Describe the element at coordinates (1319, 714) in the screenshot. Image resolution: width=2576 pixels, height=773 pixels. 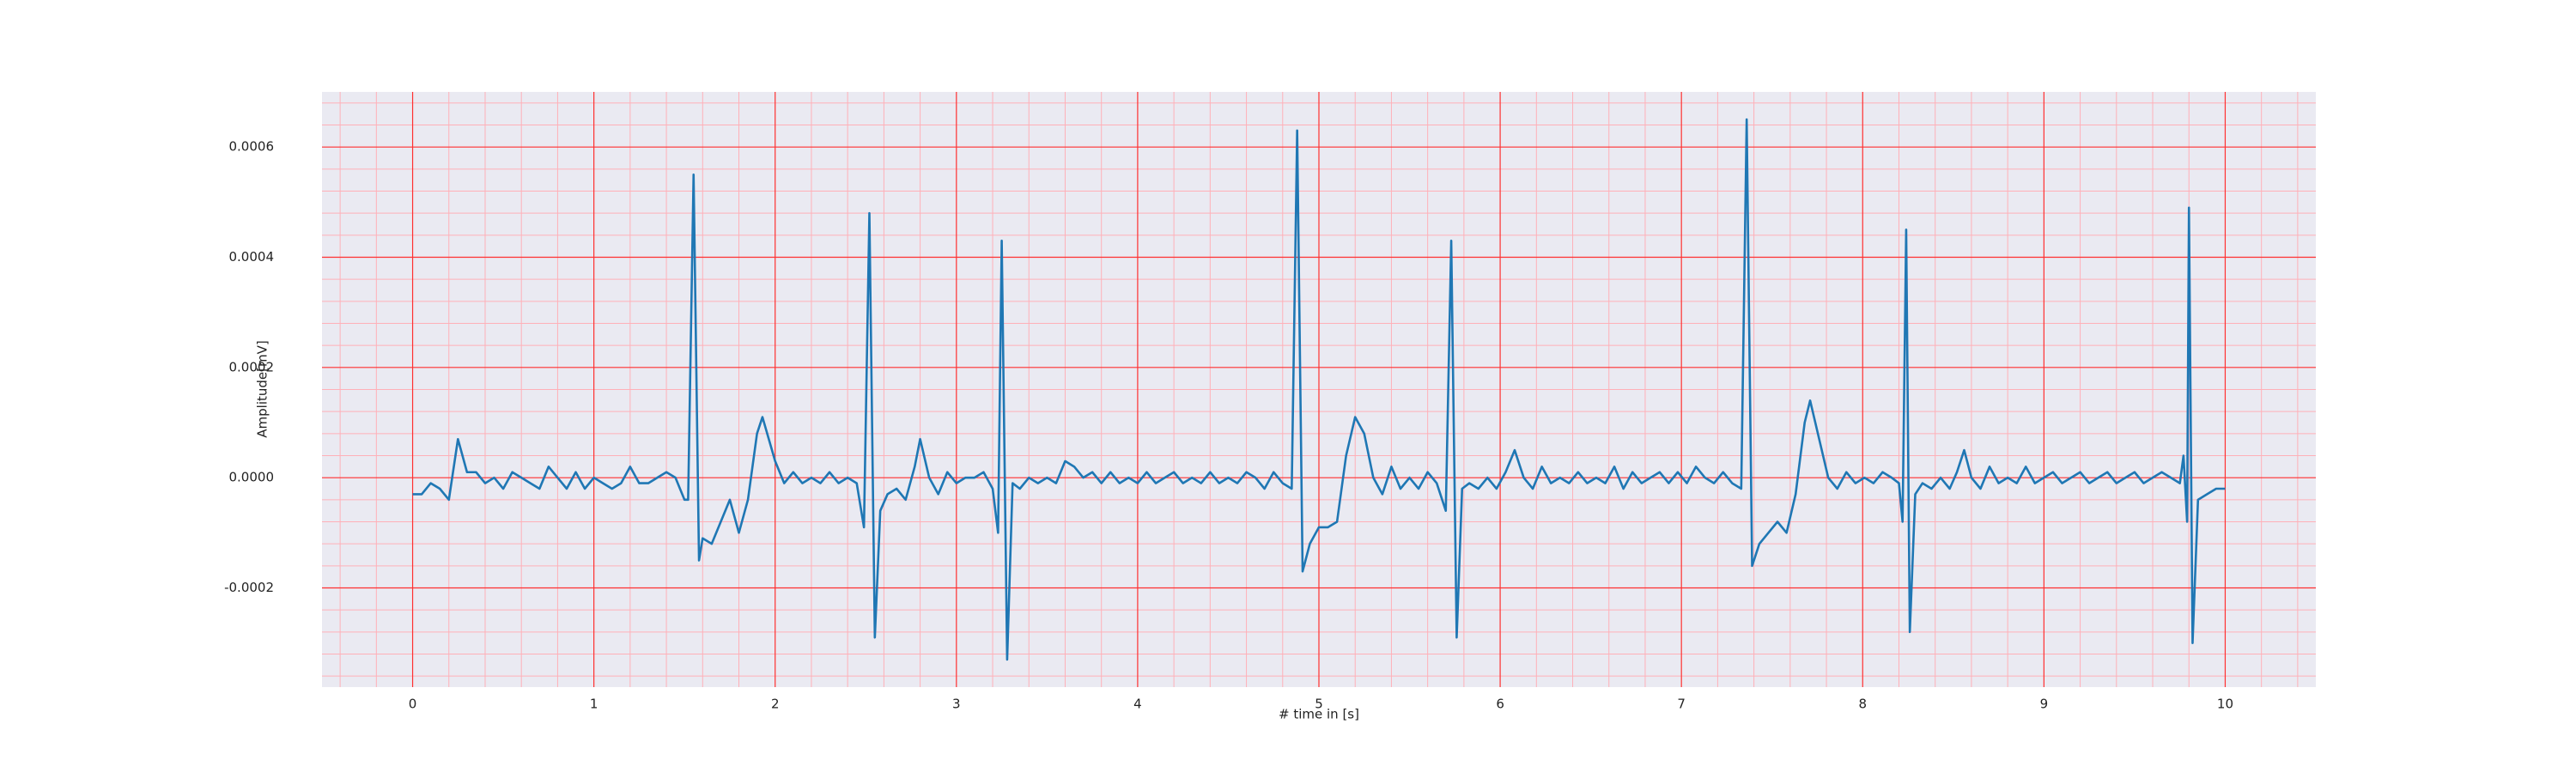
I see `x-axis-label: # time in [s]` at that location.